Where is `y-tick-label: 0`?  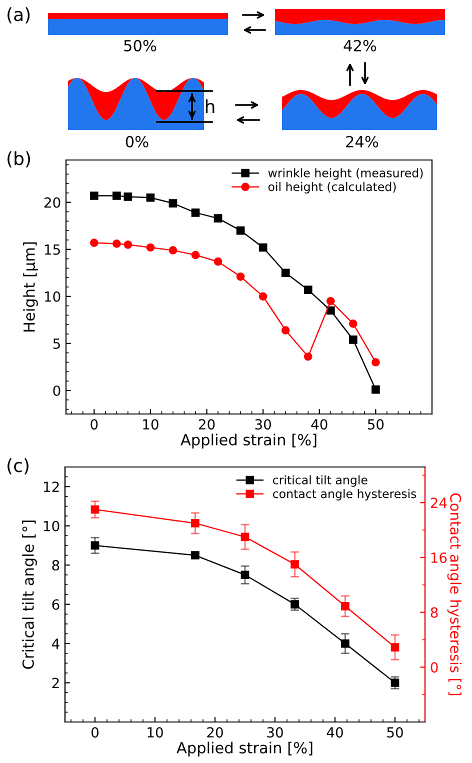
y-tick-label: 0 is located at coordinates (56, 390).